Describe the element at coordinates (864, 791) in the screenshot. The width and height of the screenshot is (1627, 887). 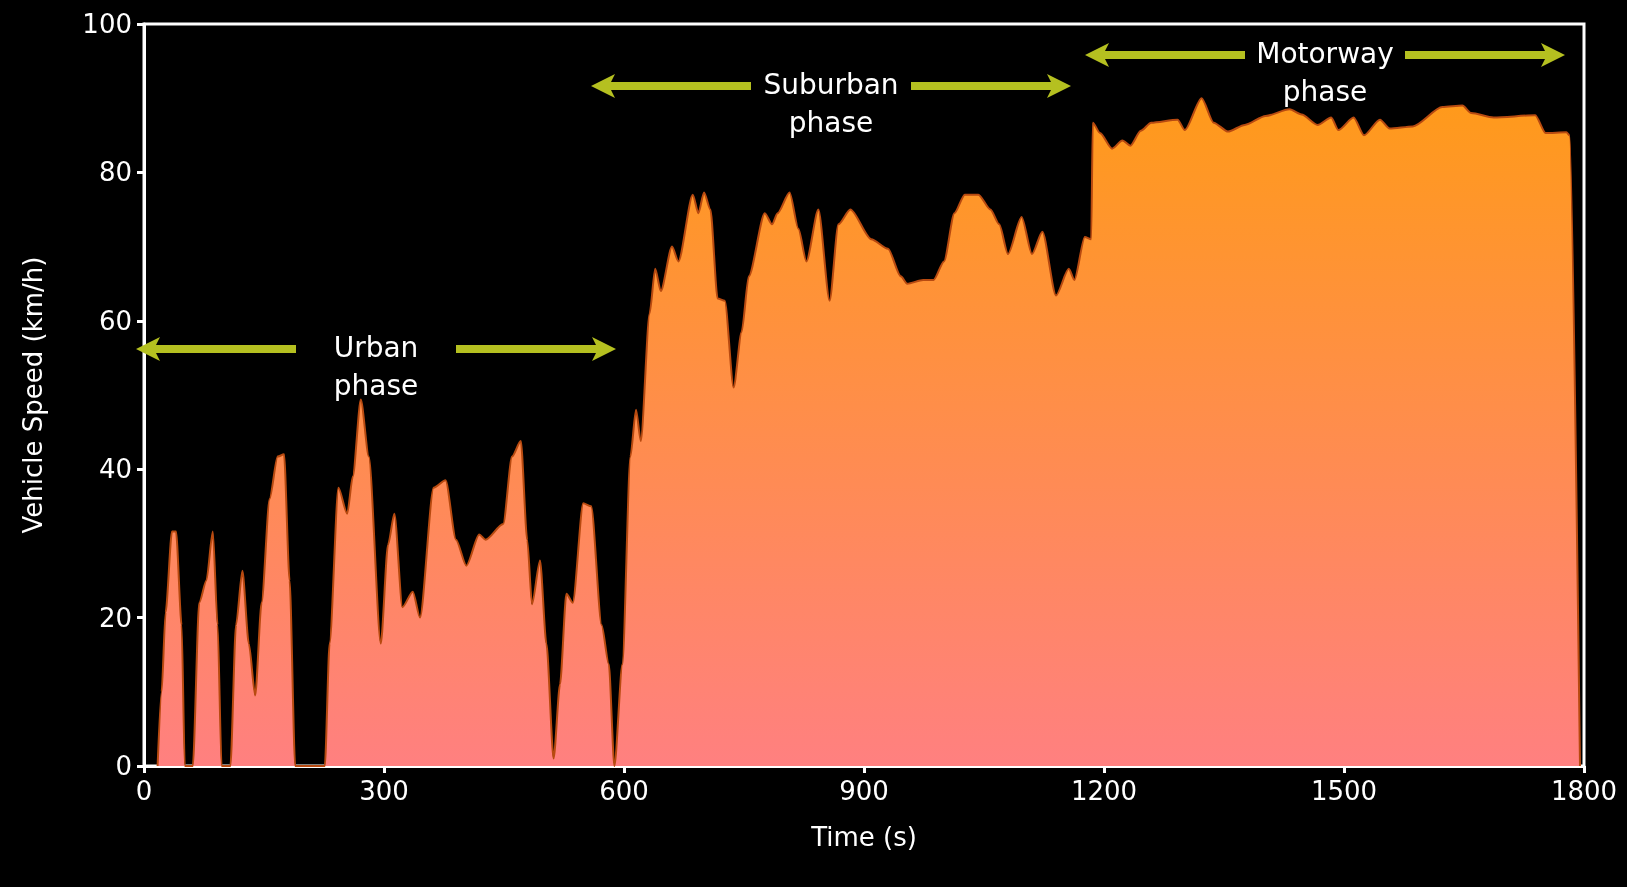
I see `x-tick-label: 900` at that location.